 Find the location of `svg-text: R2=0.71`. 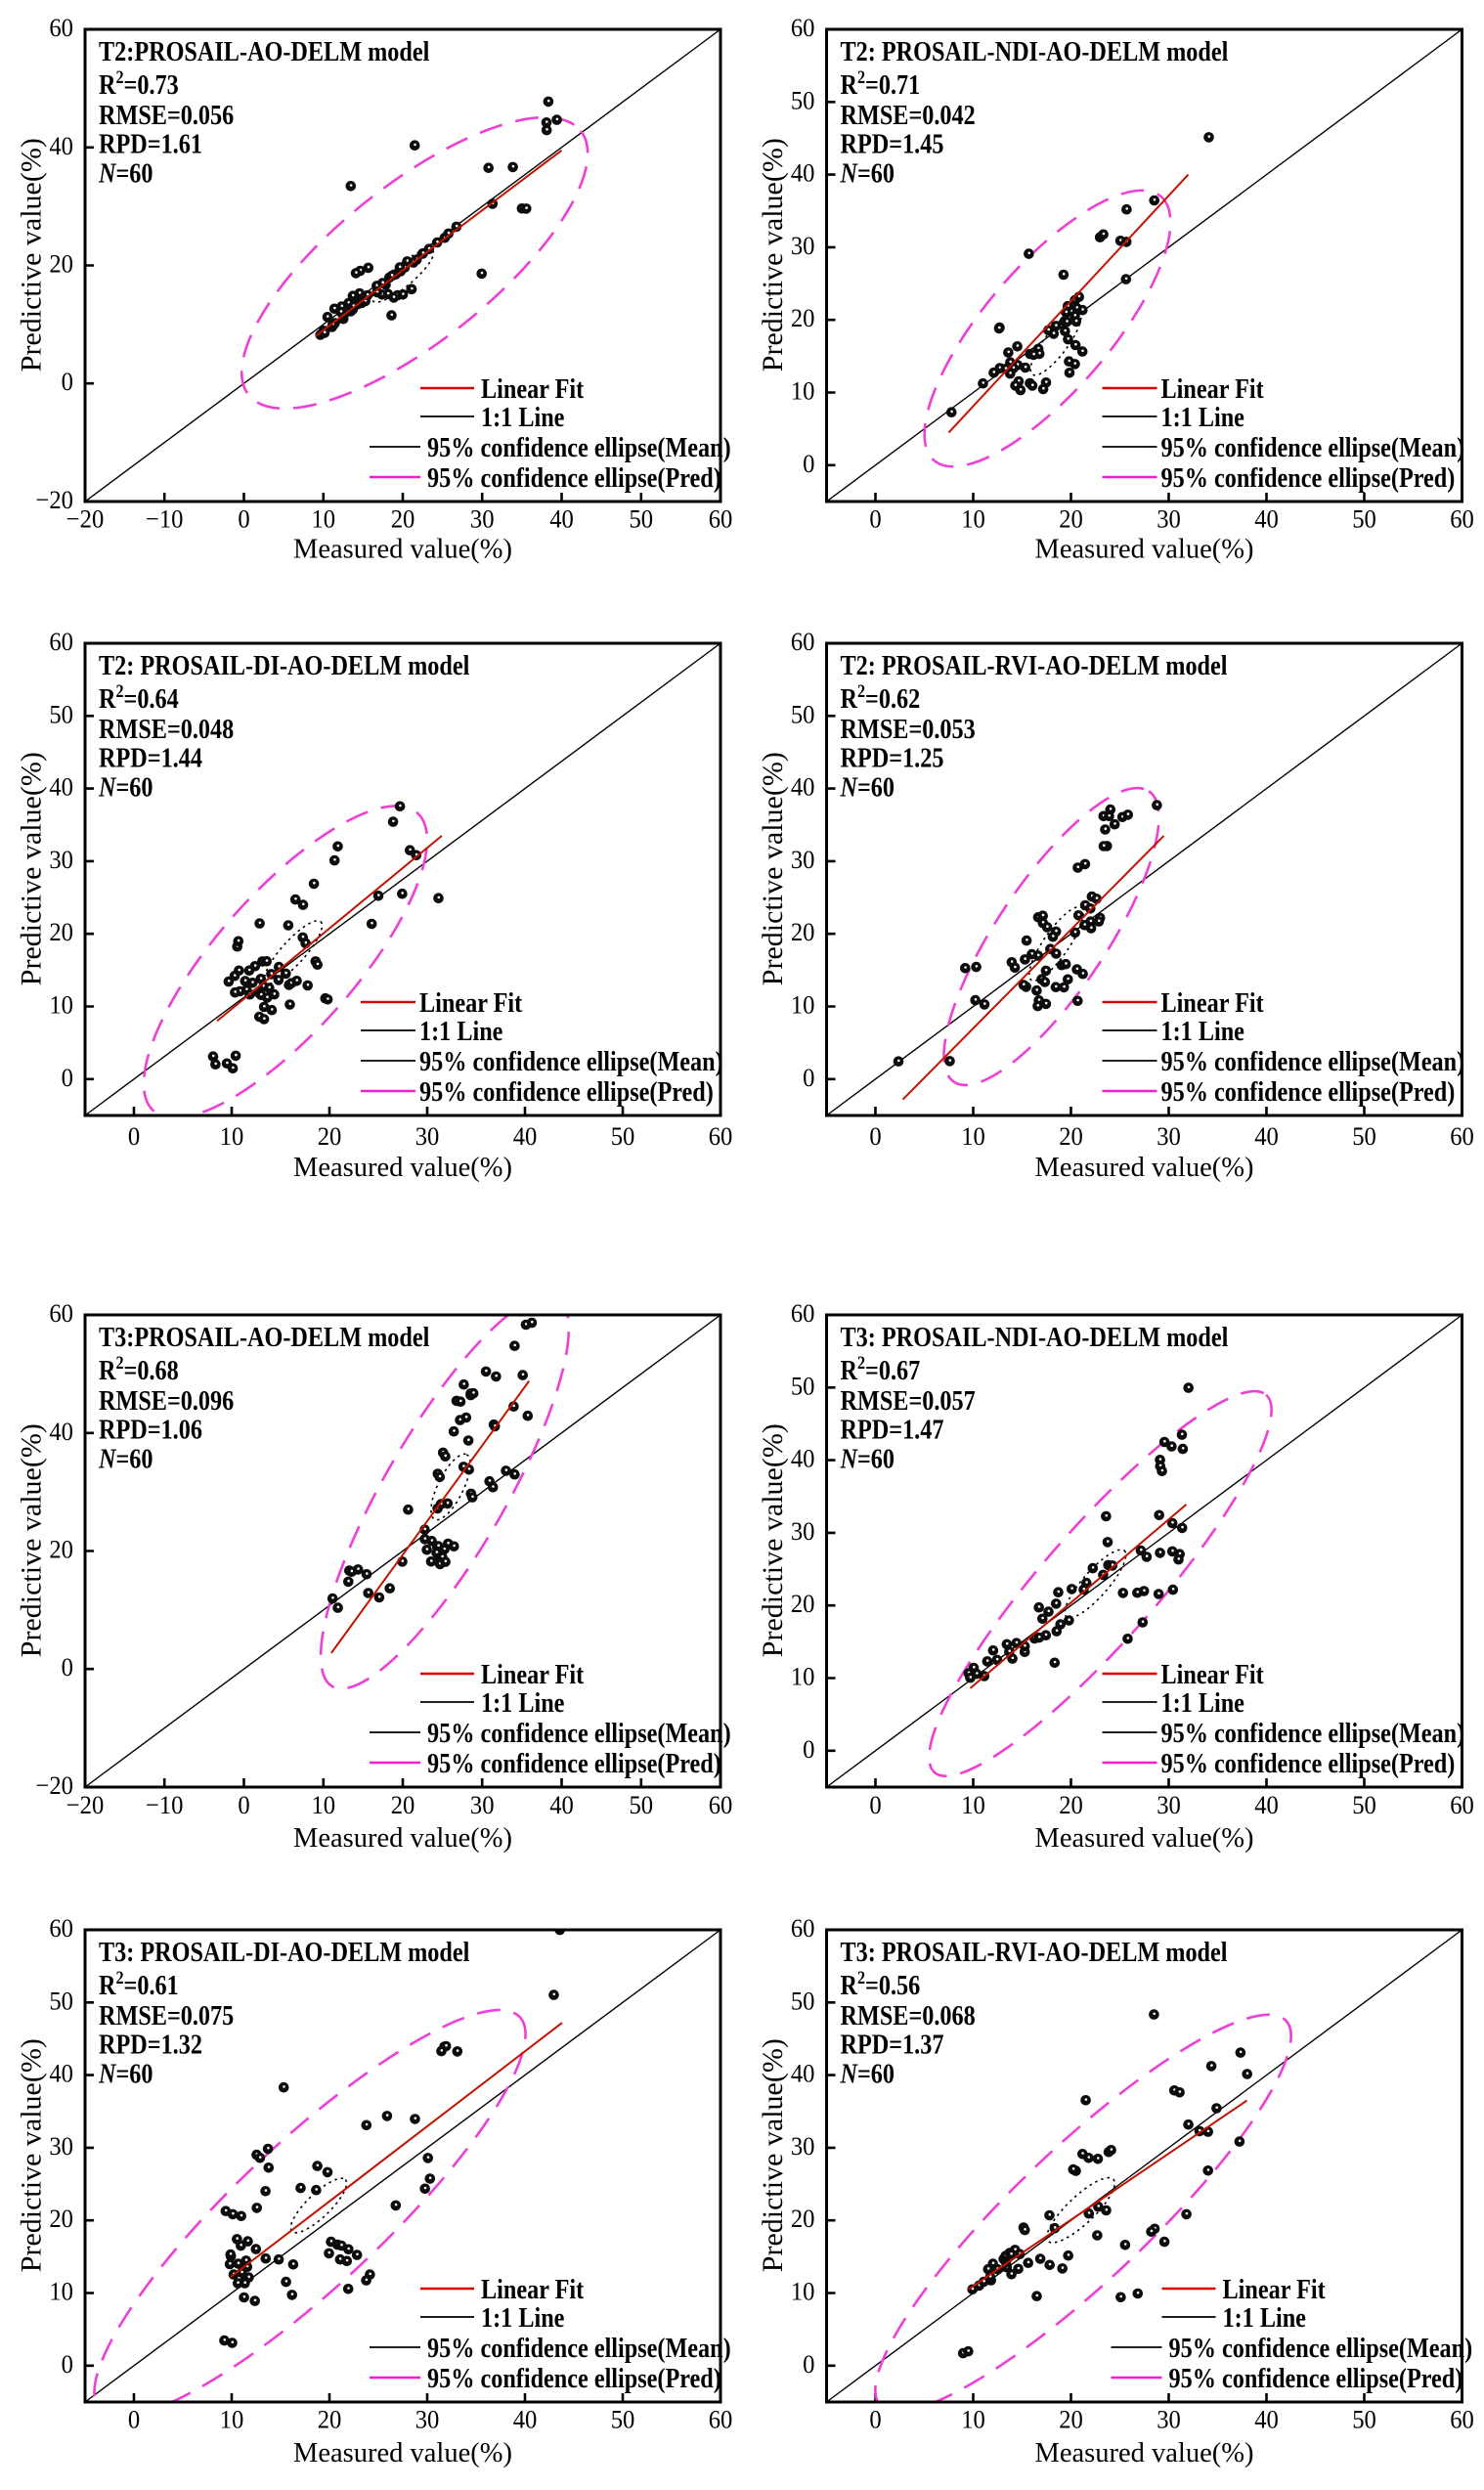

svg-text: R2=0.71 is located at coordinates (881, 83).